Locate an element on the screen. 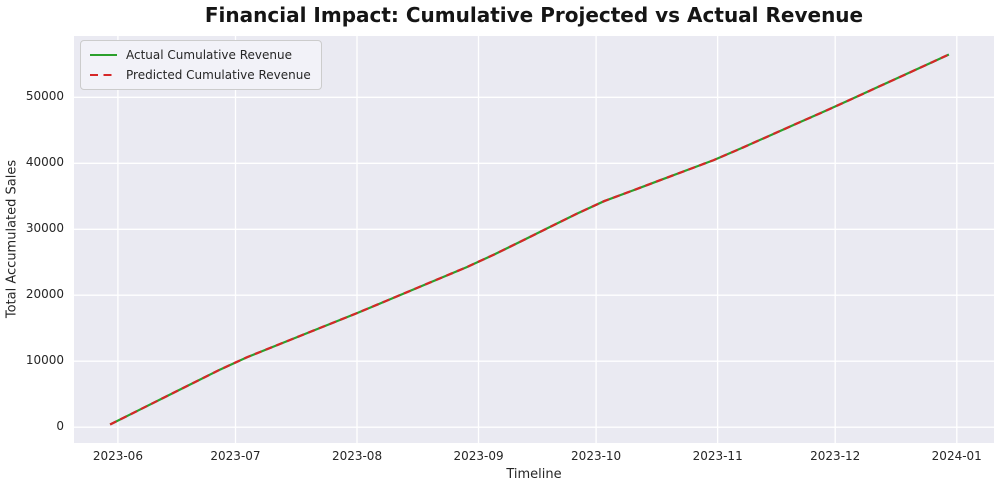  y-tick-label: 10000 is located at coordinates (44, 360).